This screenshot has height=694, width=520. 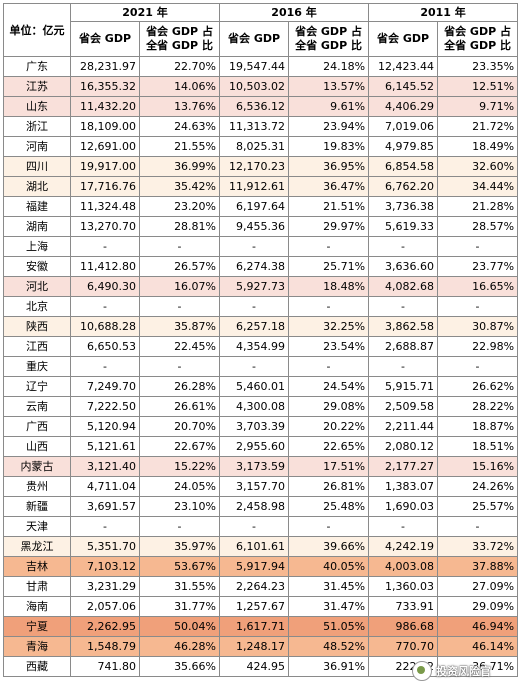 I want to click on table-row: 北京 - - - - - -, so click(x=261, y=306).